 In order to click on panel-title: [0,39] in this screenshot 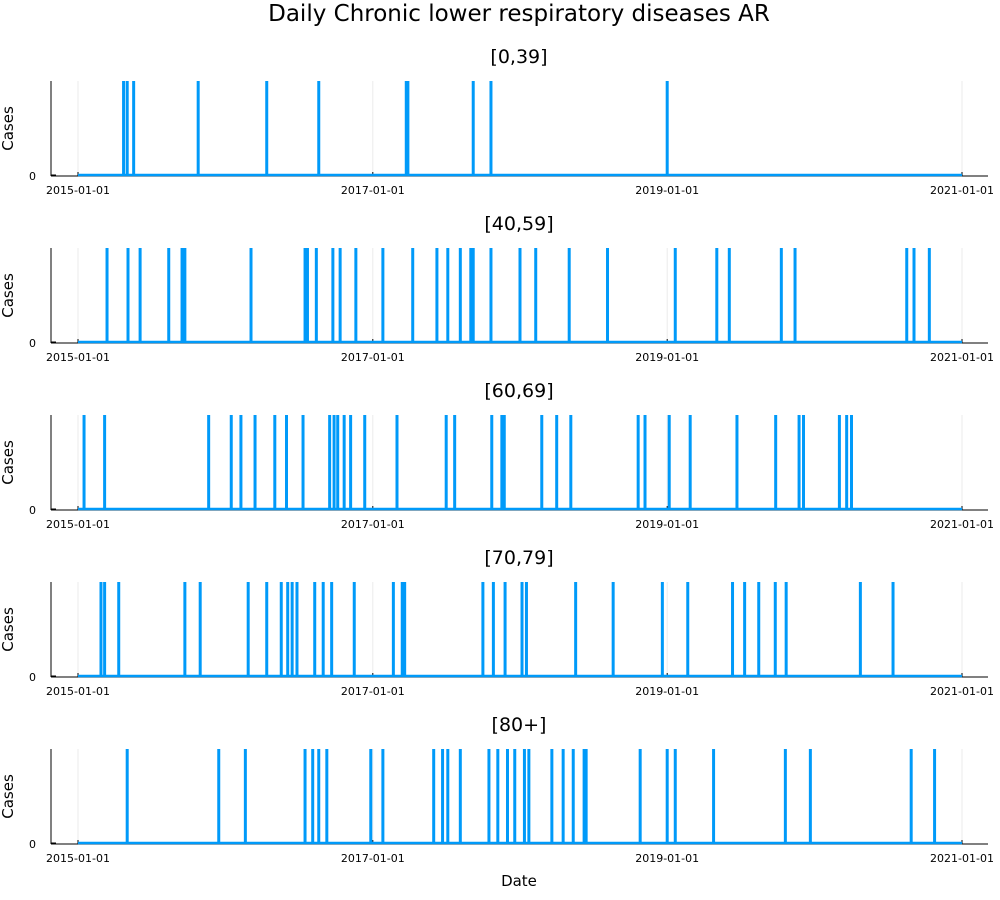, I will do `click(518, 57)`.